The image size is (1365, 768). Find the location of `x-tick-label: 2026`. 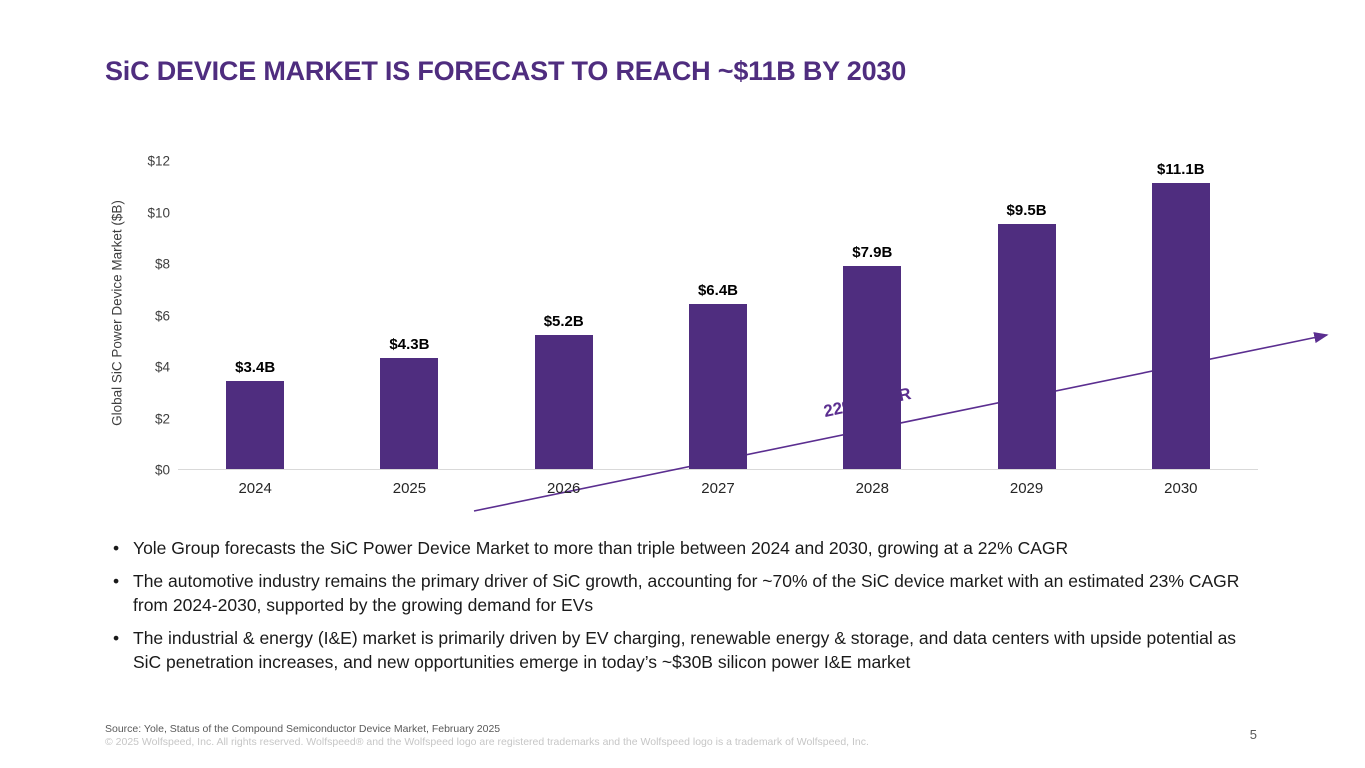

x-tick-label: 2026 is located at coordinates (564, 488).